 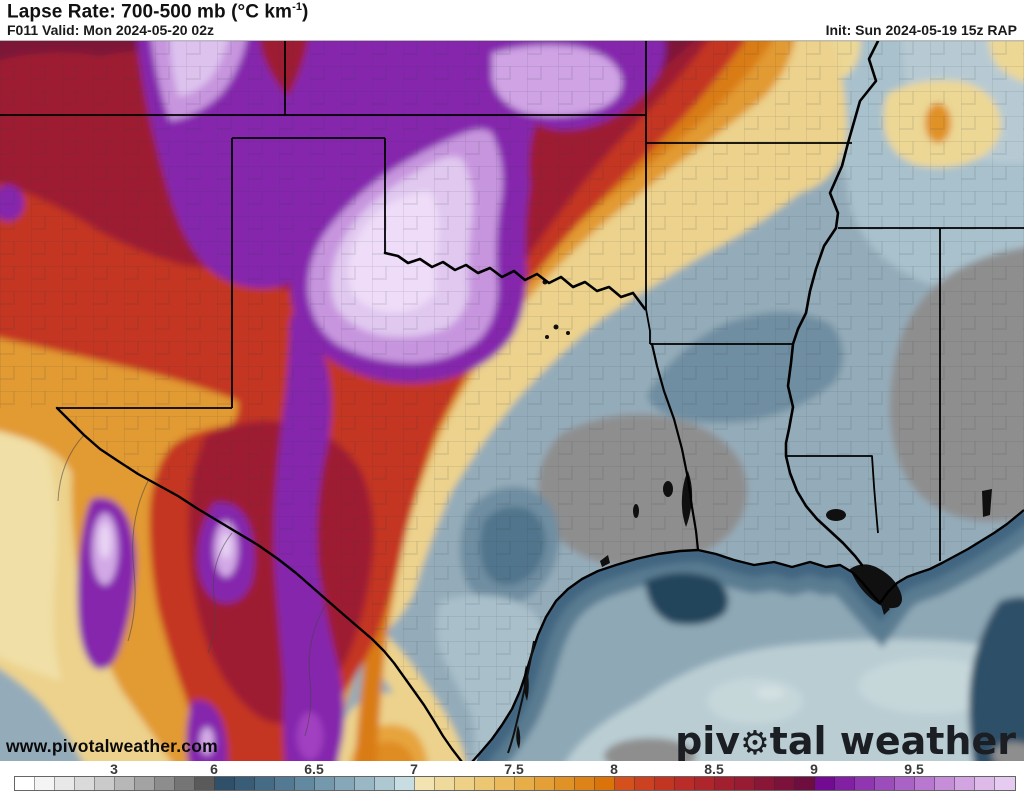 What do you see at coordinates (110, 30) in the screenshot?
I see `valid-time-label: F011 Valid: Mon 2024-05-20 02z` at bounding box center [110, 30].